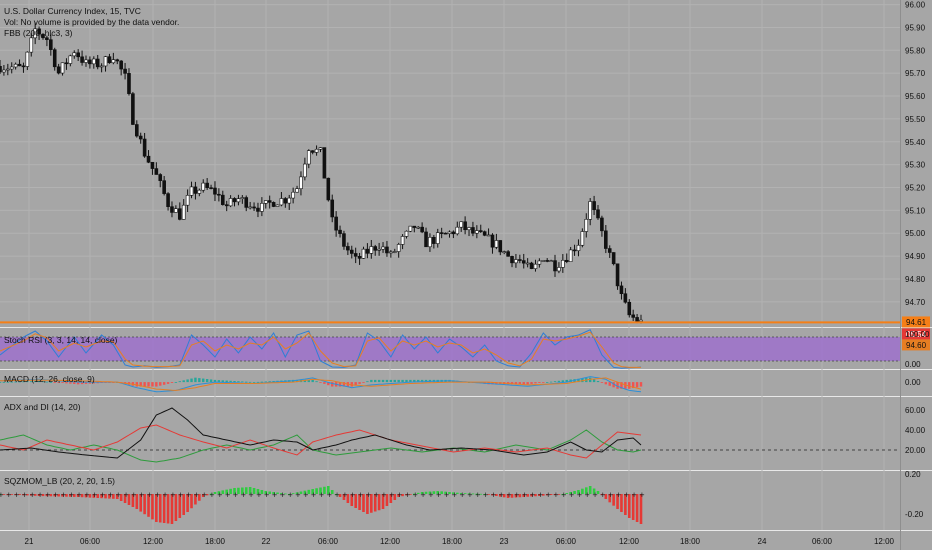 The image size is (932, 550). I want to click on fbb-legend: FBB (200, hlc3, 3), so click(38, 33).